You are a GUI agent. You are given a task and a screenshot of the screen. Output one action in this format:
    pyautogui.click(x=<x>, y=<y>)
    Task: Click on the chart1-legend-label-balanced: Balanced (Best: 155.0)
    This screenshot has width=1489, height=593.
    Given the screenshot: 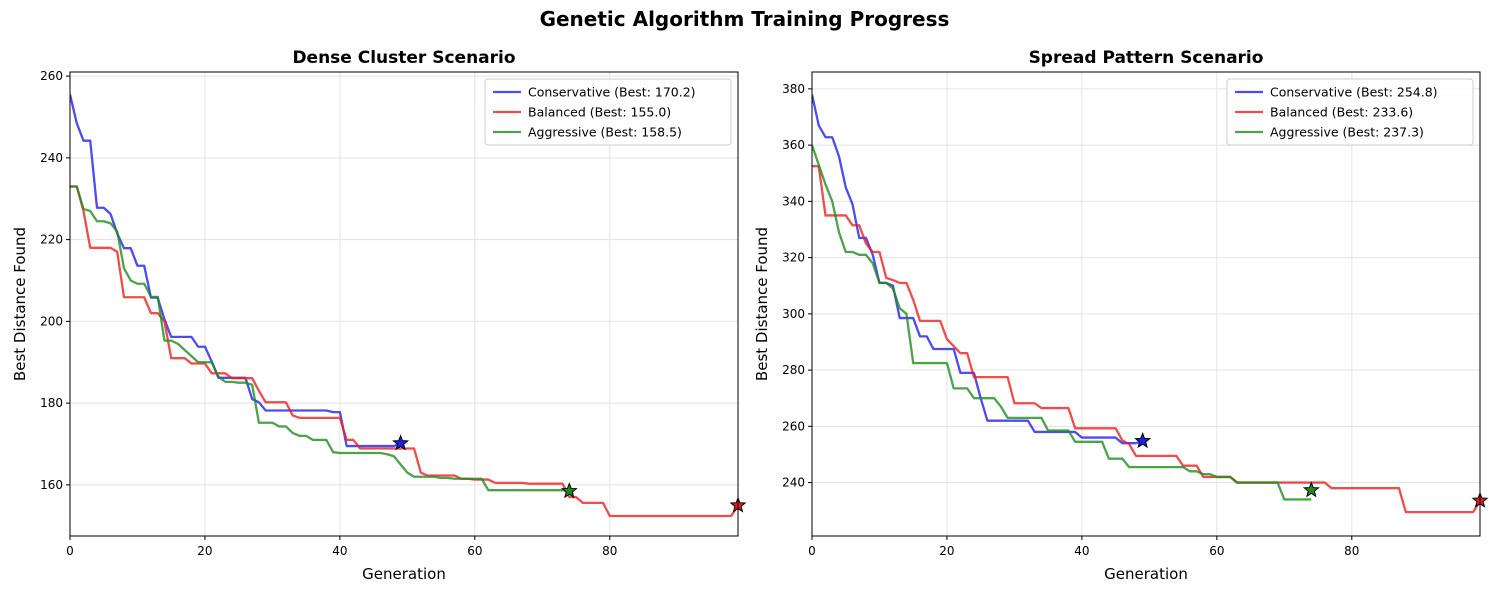 What is the action you would take?
    pyautogui.click(x=599, y=112)
    